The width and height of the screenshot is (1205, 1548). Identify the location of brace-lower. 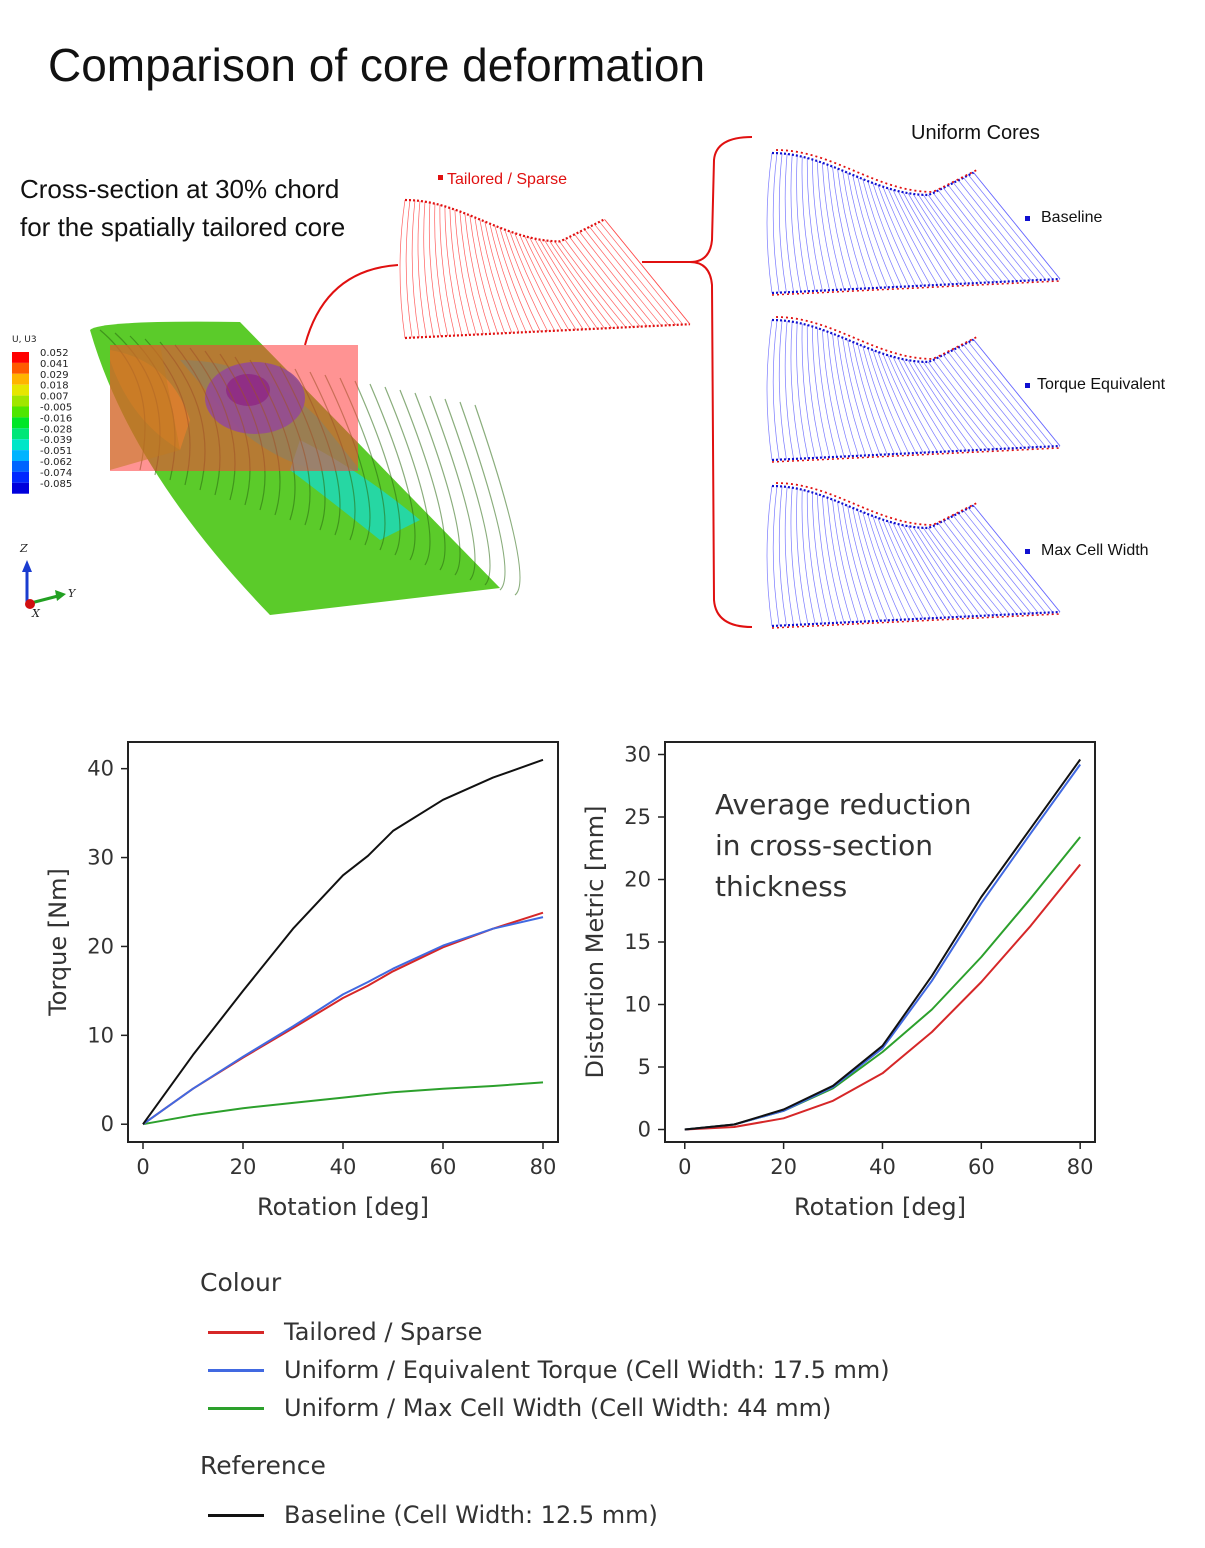
(721, 444).